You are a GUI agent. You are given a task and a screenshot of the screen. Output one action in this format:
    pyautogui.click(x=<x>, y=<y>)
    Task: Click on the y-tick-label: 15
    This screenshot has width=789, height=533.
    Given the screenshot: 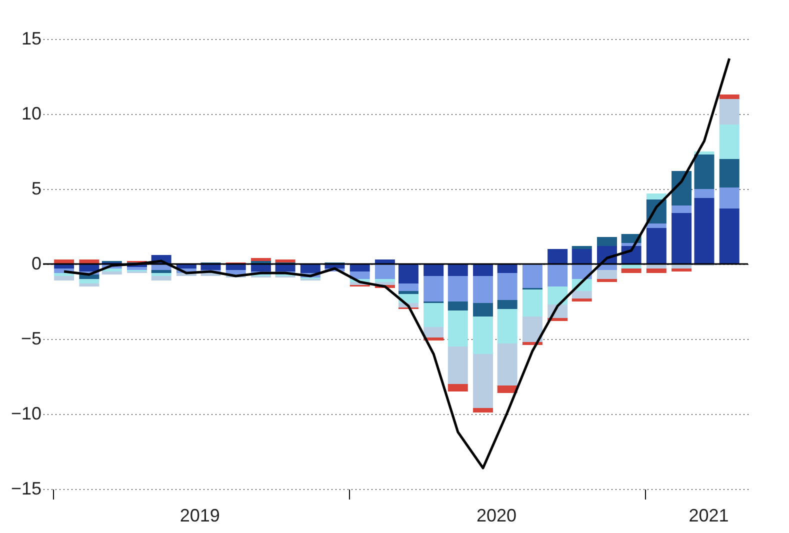 What is the action you would take?
    pyautogui.click(x=31, y=38)
    